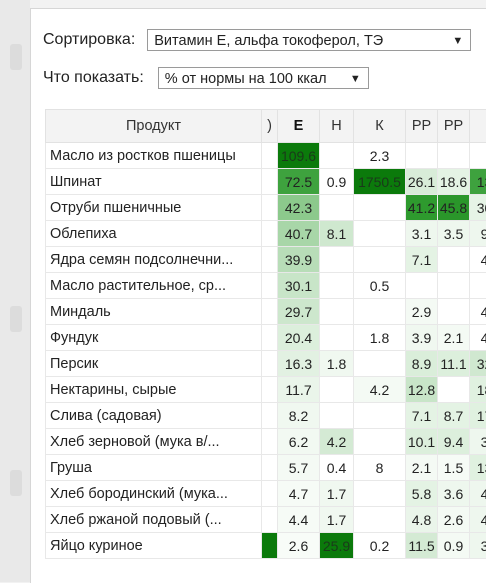 The height and width of the screenshot is (583, 486). Describe the element at coordinates (454, 494) in the screenshot. I see `nutrient-value-cell: 3.6` at that location.